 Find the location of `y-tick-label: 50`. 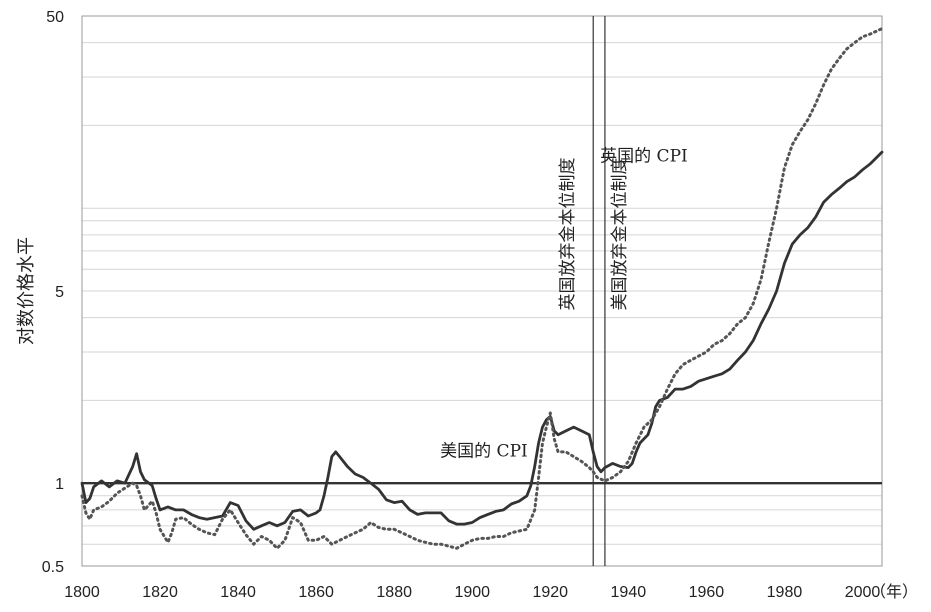

y-tick-label: 50 is located at coordinates (55, 17).